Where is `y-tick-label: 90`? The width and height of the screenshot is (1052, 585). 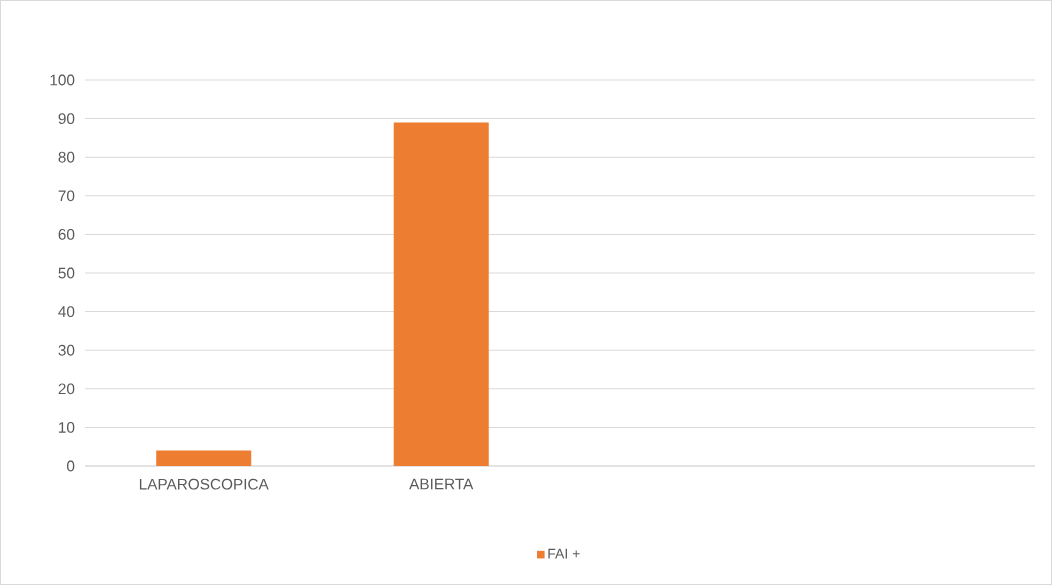 y-tick-label: 90 is located at coordinates (66, 119).